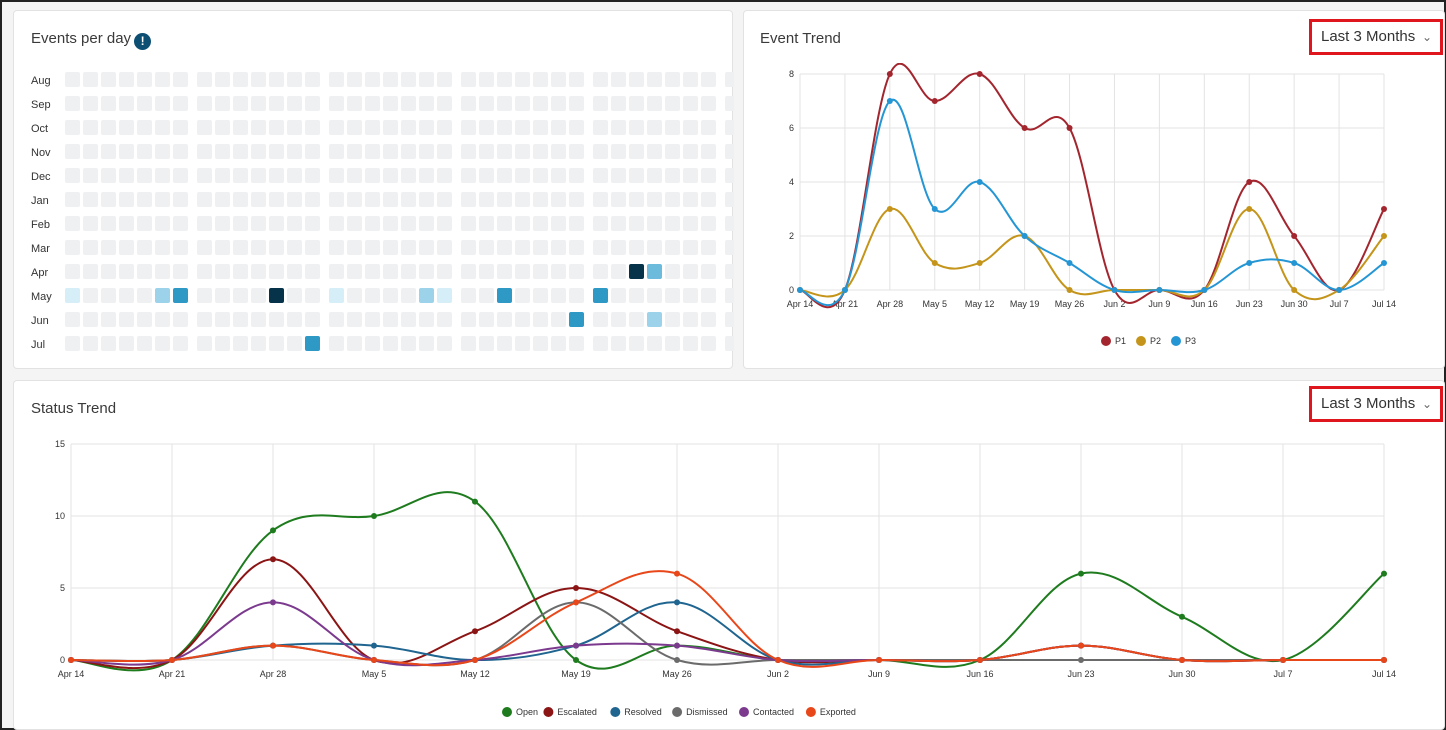  I want to click on series-line-p2, so click(1092, 254).